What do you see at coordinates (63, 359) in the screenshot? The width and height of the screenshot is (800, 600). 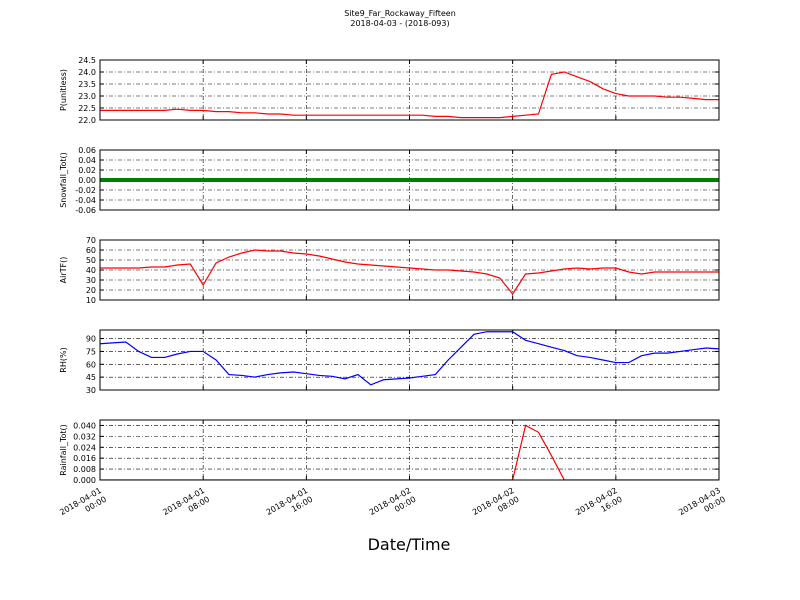 I see `y-axis-label: RH(%)` at bounding box center [63, 359].